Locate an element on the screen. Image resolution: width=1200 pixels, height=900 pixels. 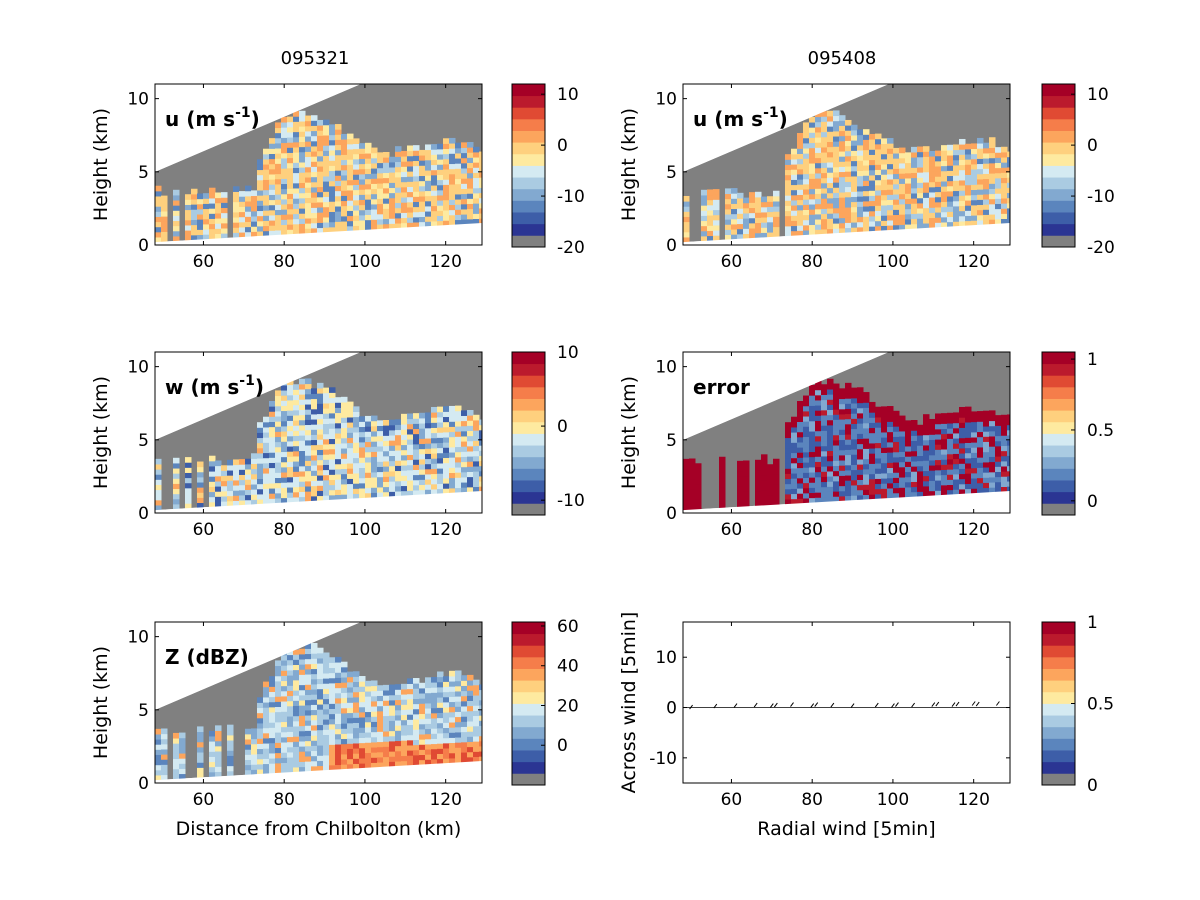
colorbar-tick-label: 0.5 is located at coordinates (1100, 431).